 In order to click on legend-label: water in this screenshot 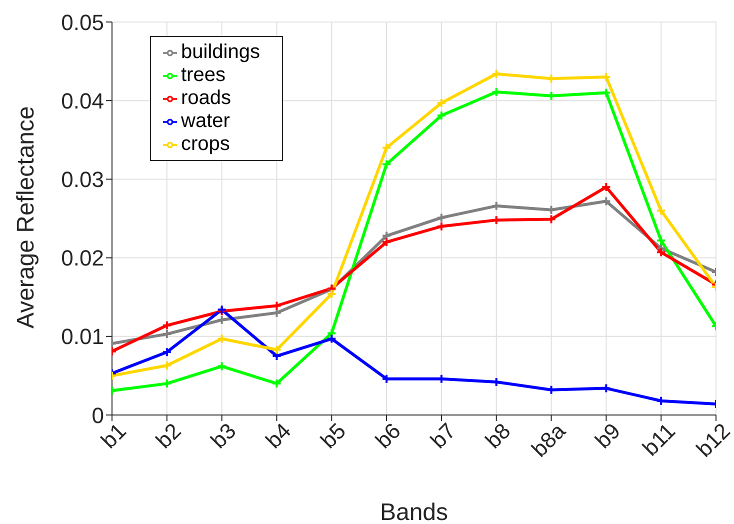, I will do `click(205, 121)`.